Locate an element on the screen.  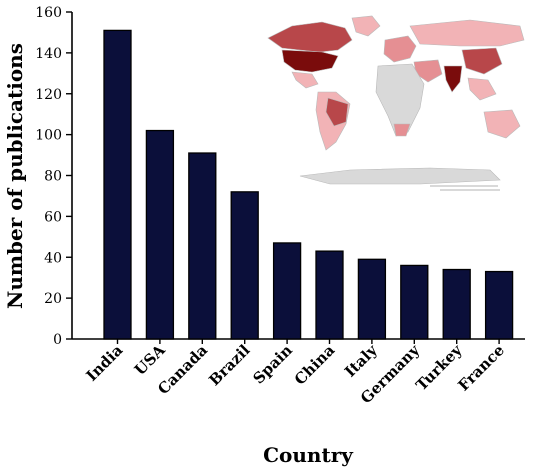
y-tick-label: 80 is located at coordinates (53, 177).